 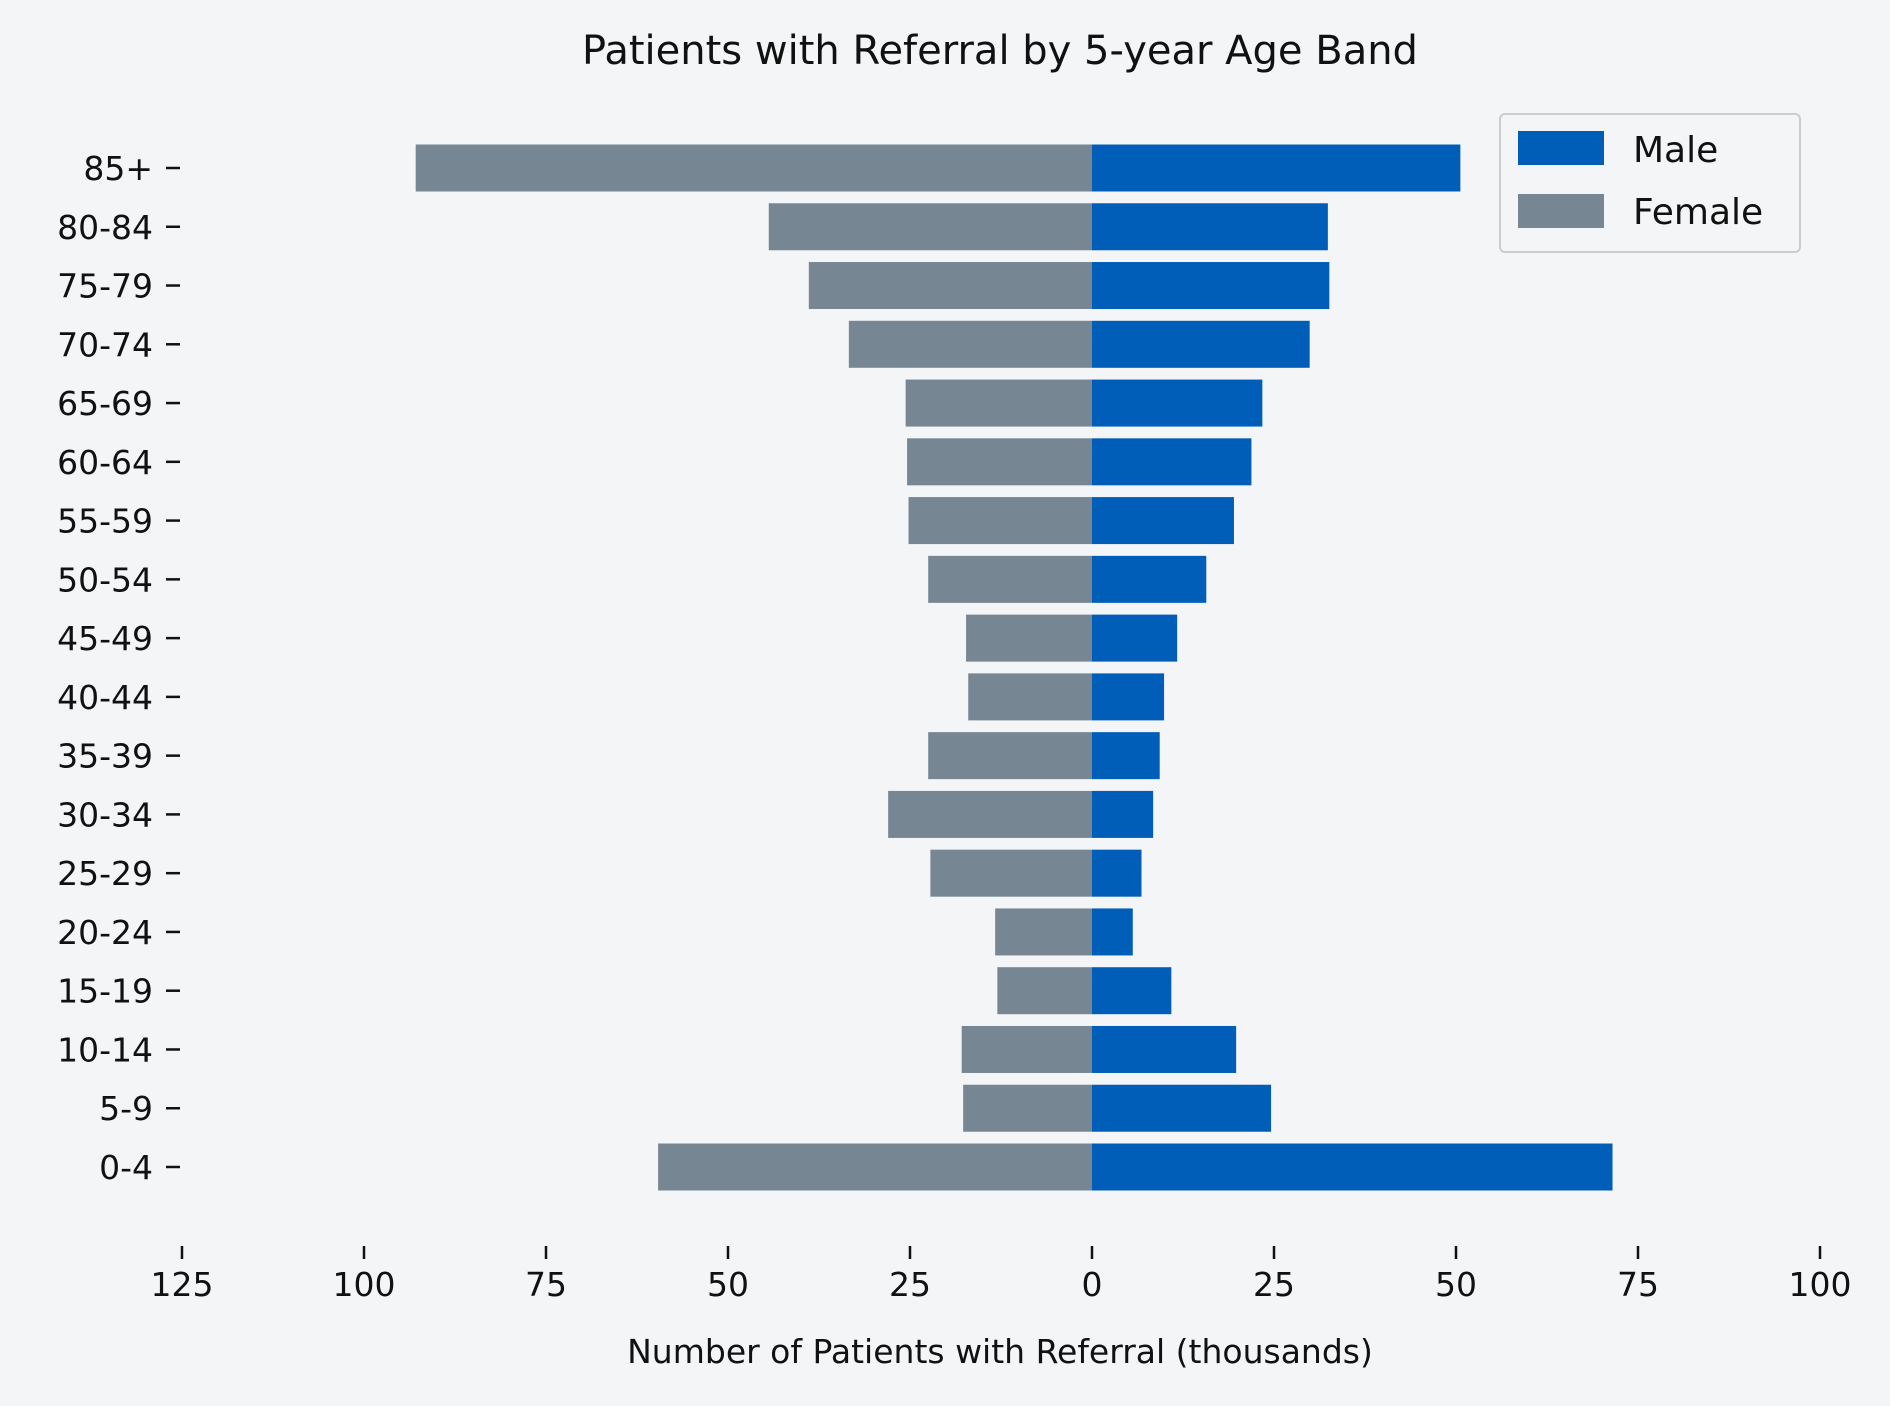 I want to click on y-tick-label-60-64: 60-64, so click(x=105, y=462).